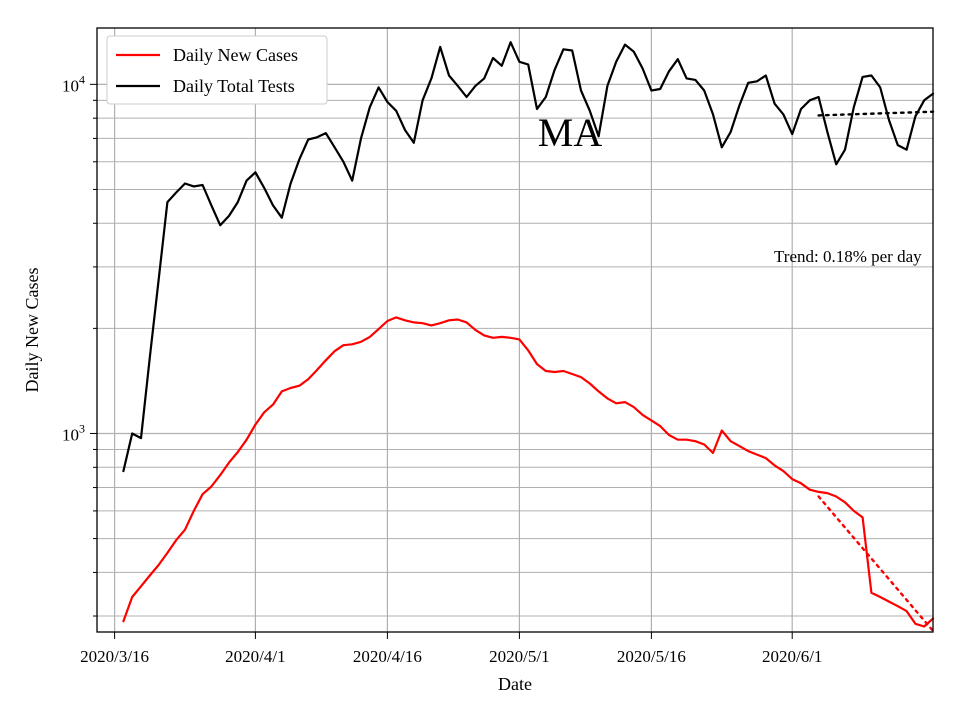 Image resolution: width=960 pixels, height=720 pixels. Describe the element at coordinates (255, 656) in the screenshot. I see `x-tick-label: 2020/4/1` at that location.